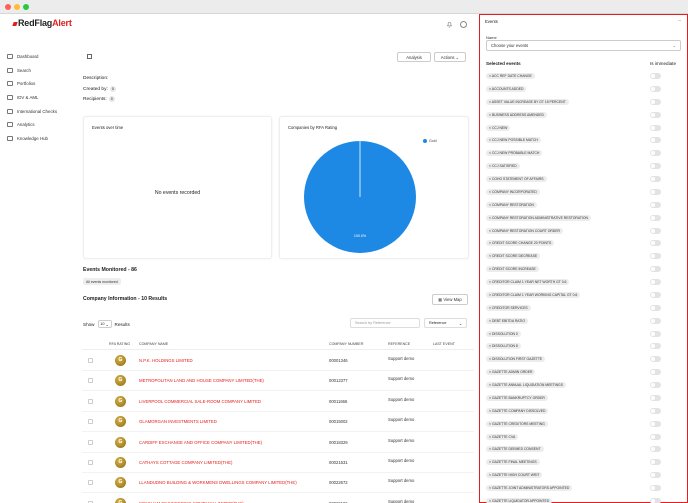 This screenshot has height=503, width=688. Describe the element at coordinates (37, 71) in the screenshot. I see `sidebar-item-search: Search` at that location.